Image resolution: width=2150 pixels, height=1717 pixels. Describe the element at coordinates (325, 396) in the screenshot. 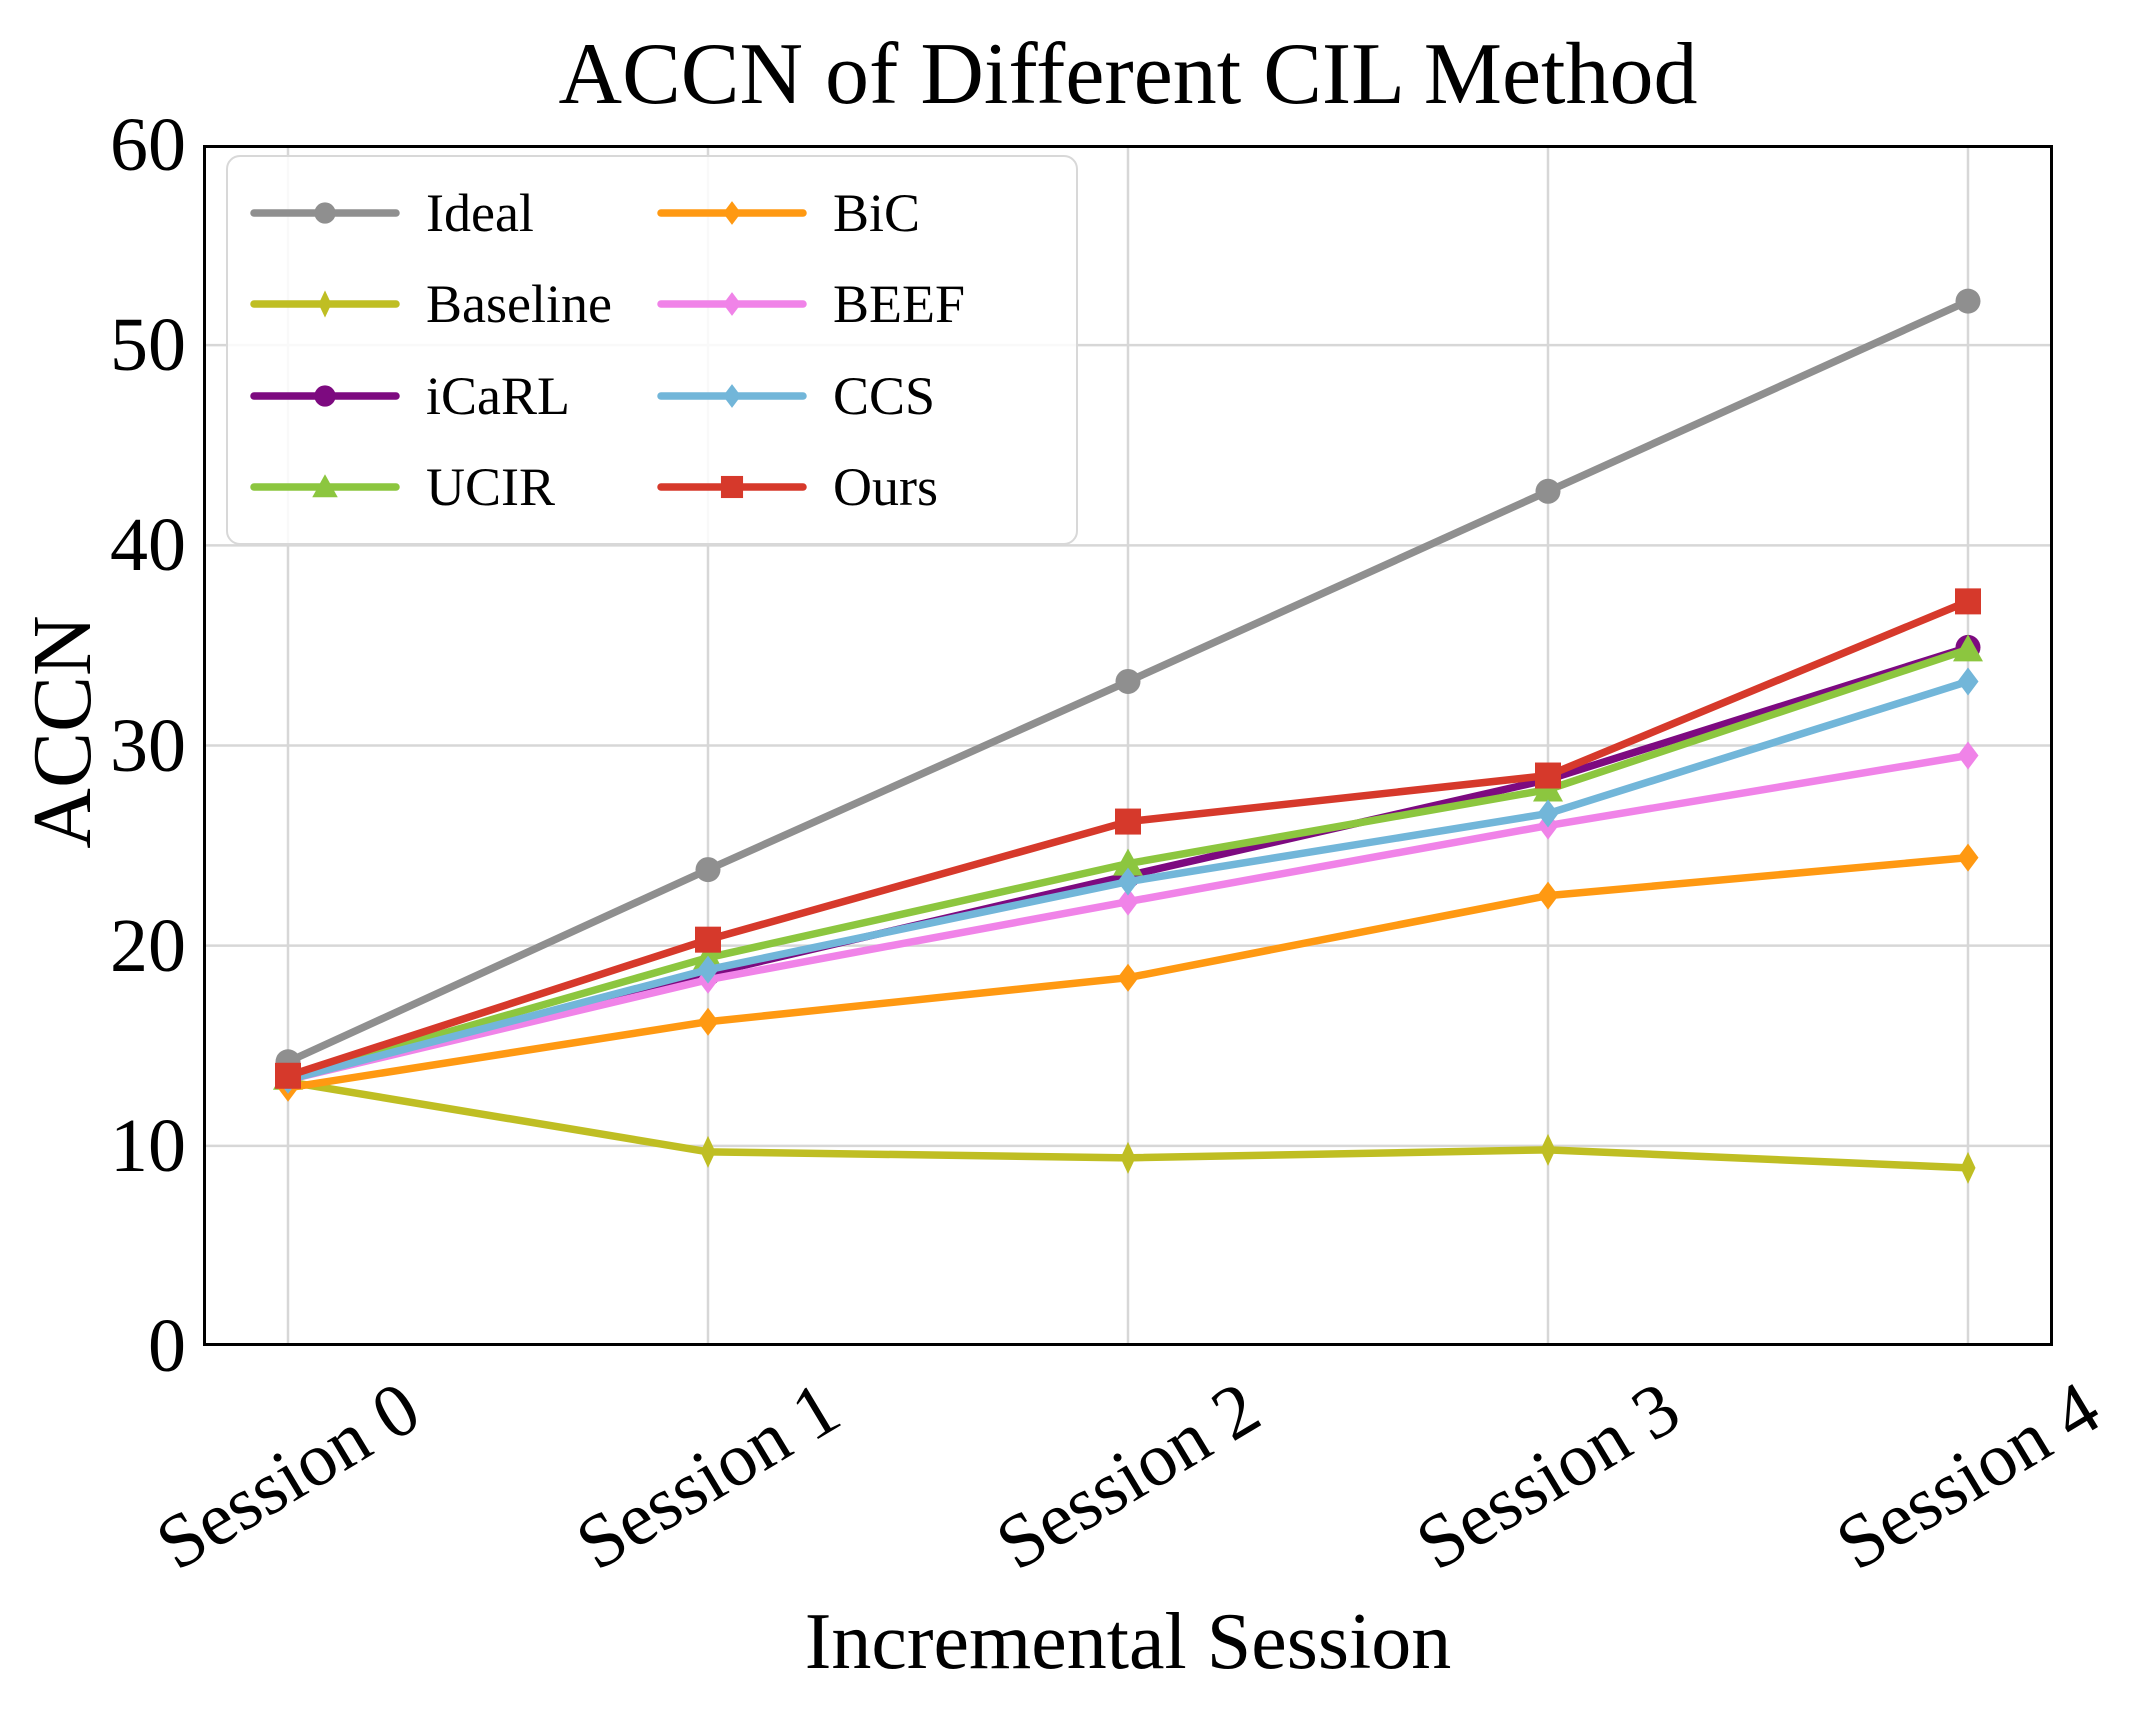

I see `legend-marker-iCaRL` at that location.